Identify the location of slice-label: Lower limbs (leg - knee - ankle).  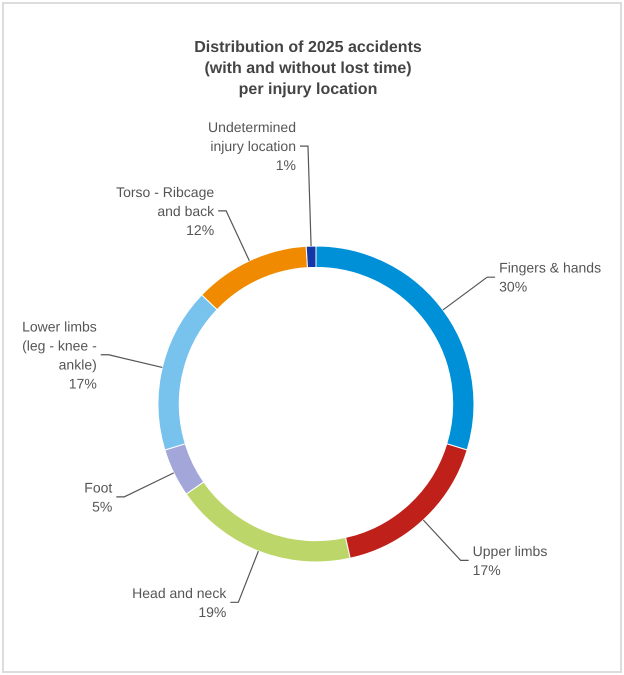
(60, 345).